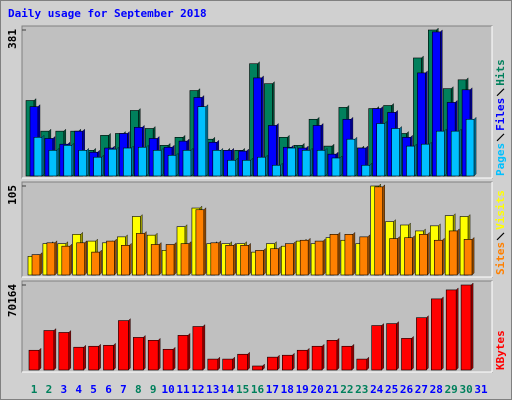 This screenshot has height=400, width=512. What do you see at coordinates (12, 195) in the screenshot?
I see `y-tick-label: 105` at bounding box center [12, 195].